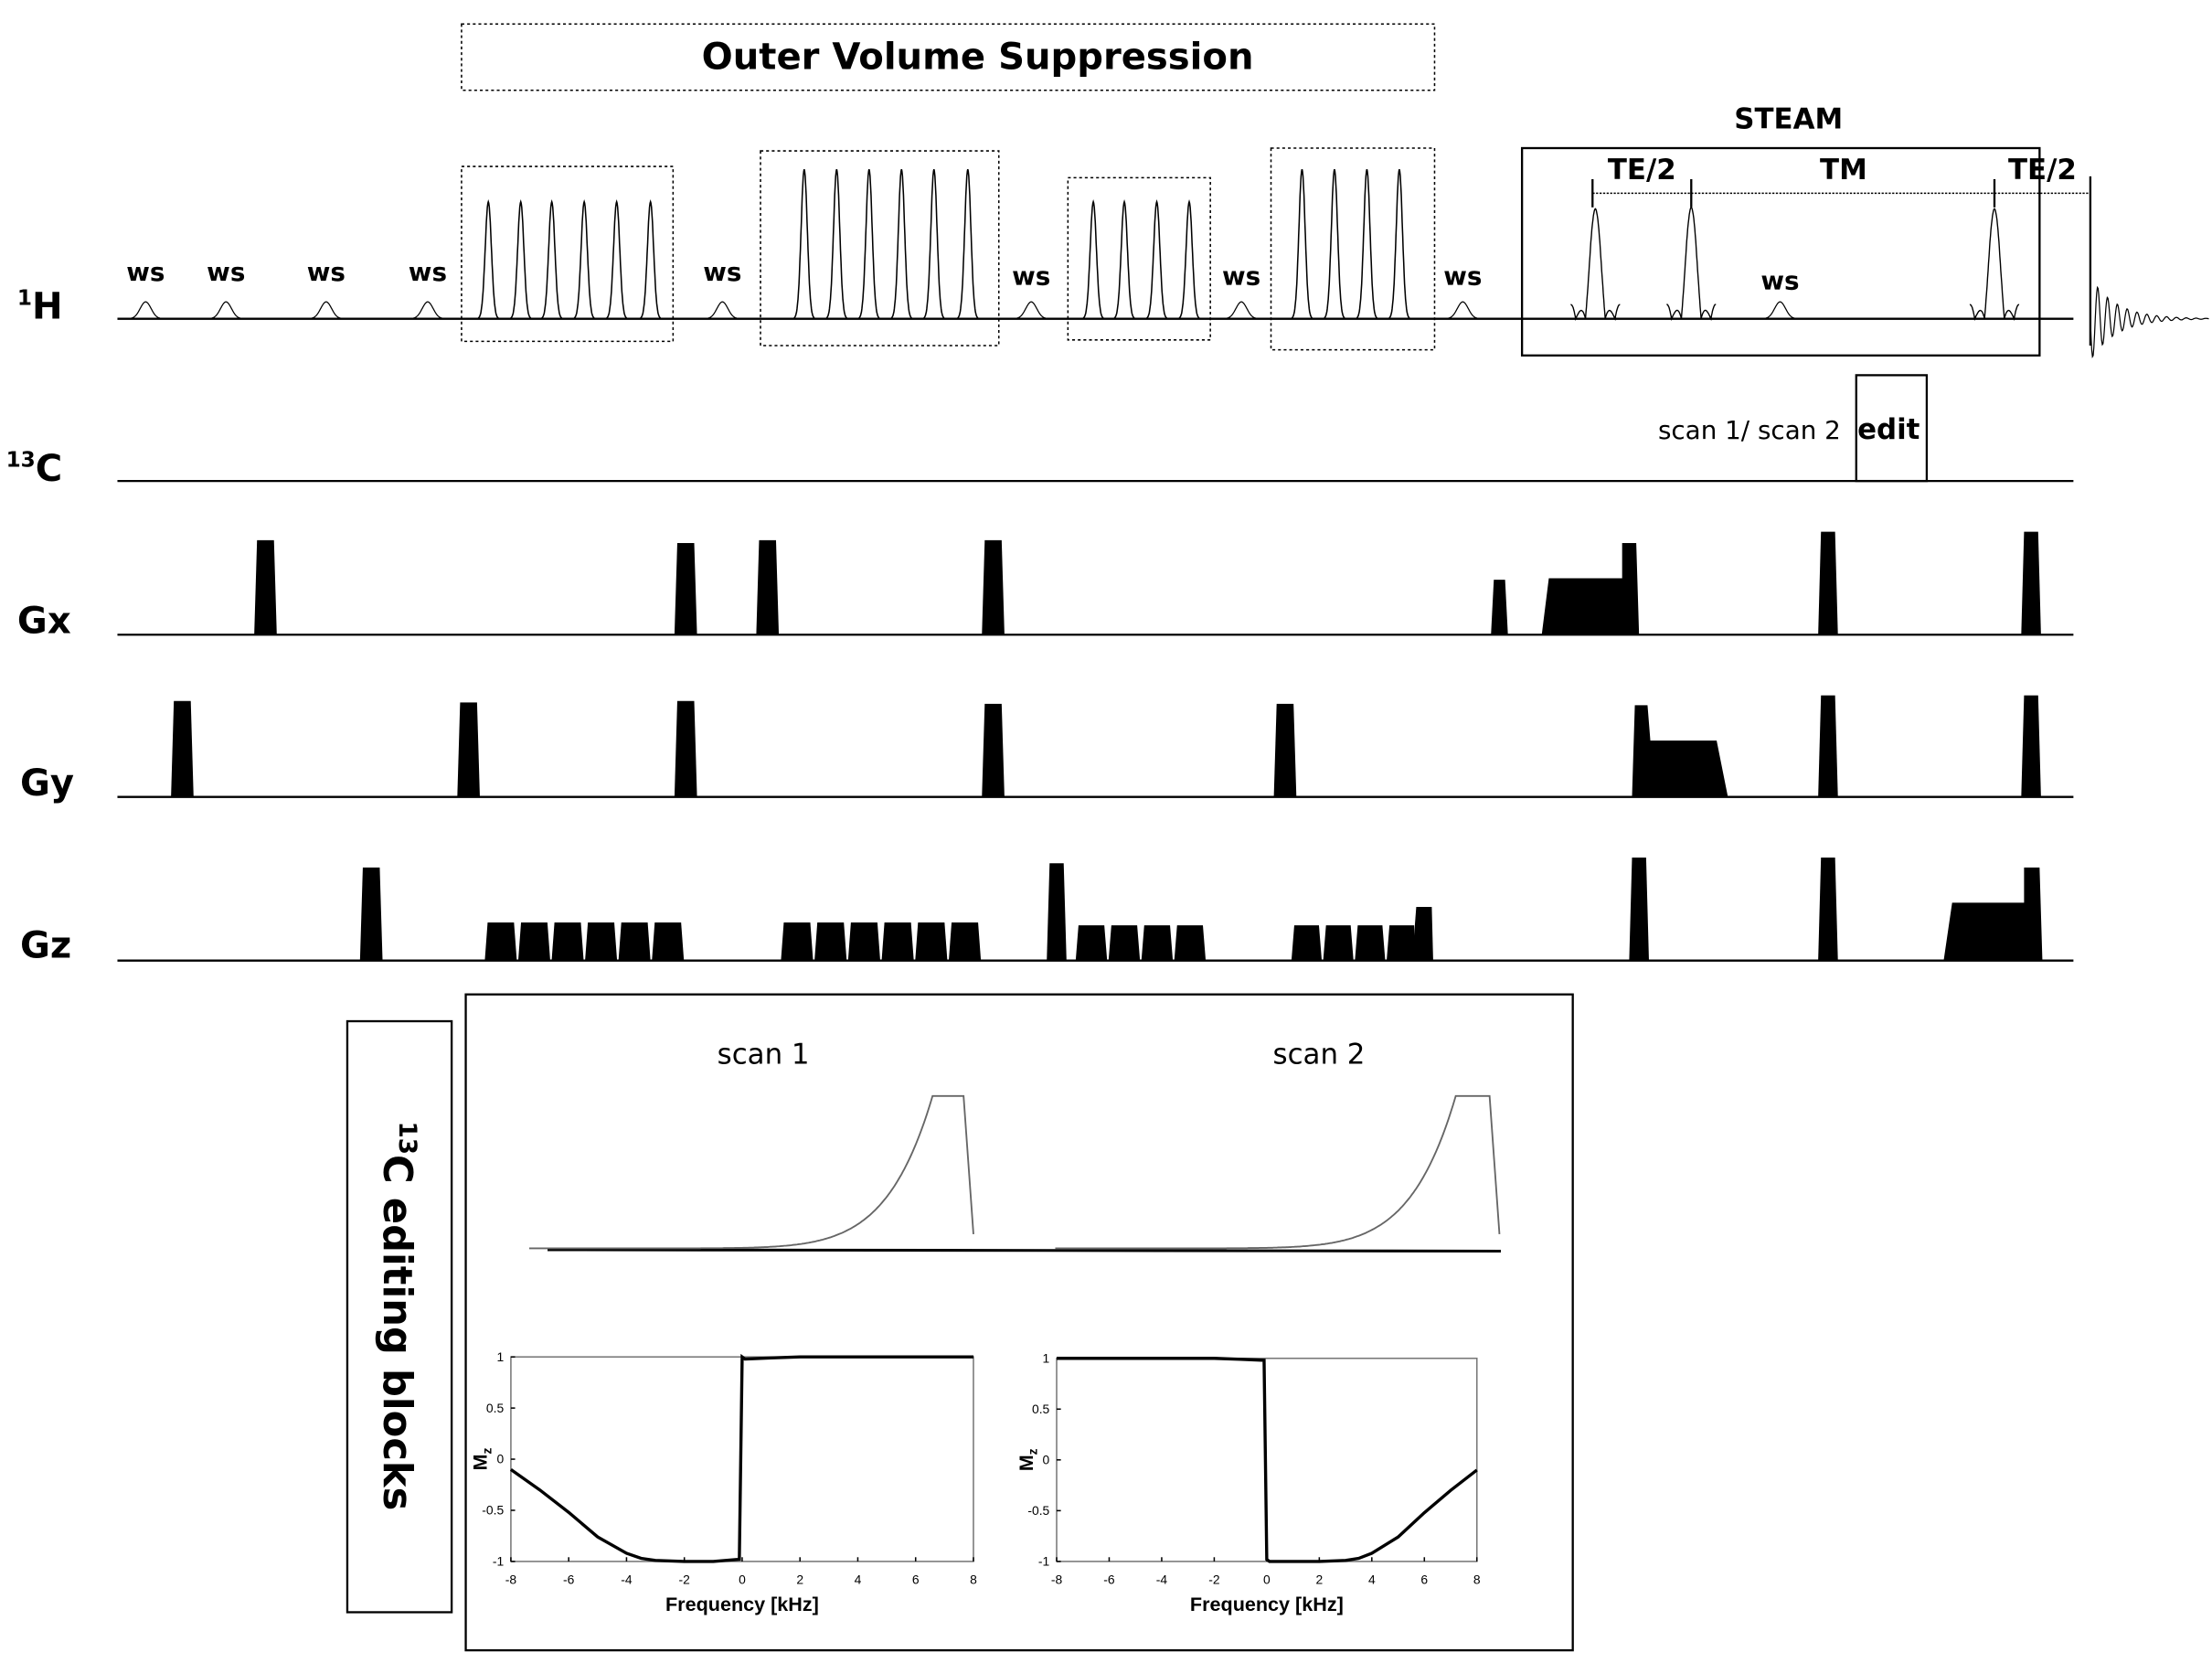  Describe the element at coordinates (1892, 428) in the screenshot. I see `edit-pulse-box` at that location.